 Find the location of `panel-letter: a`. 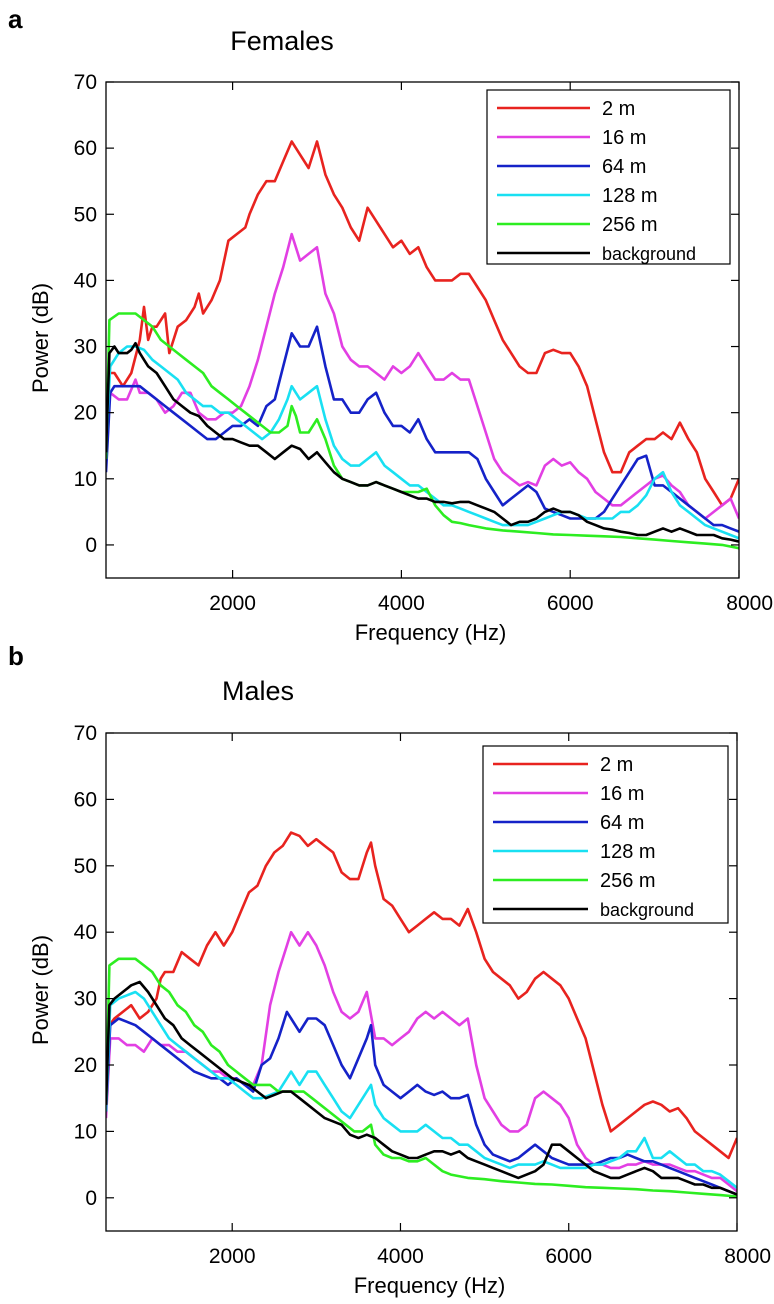

panel-letter: a is located at coordinates (15, 19).